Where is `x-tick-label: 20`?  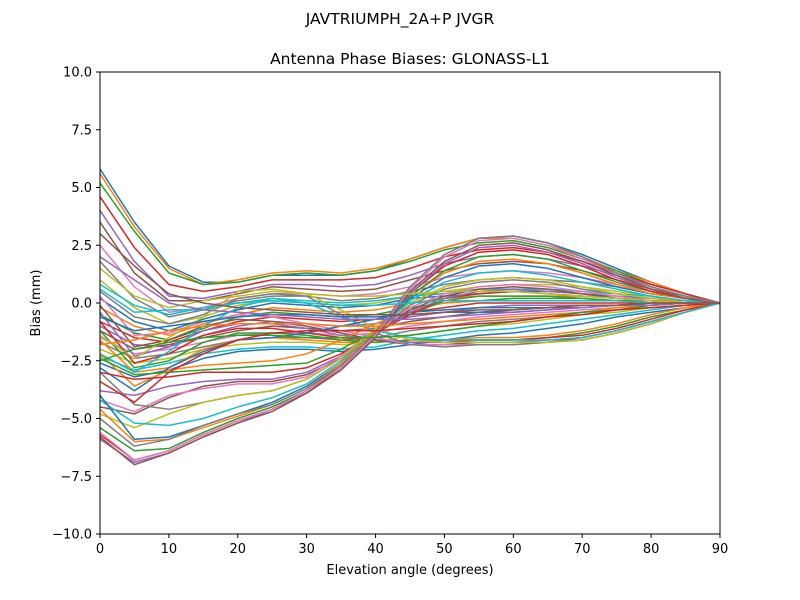
x-tick-label: 20 is located at coordinates (238, 549).